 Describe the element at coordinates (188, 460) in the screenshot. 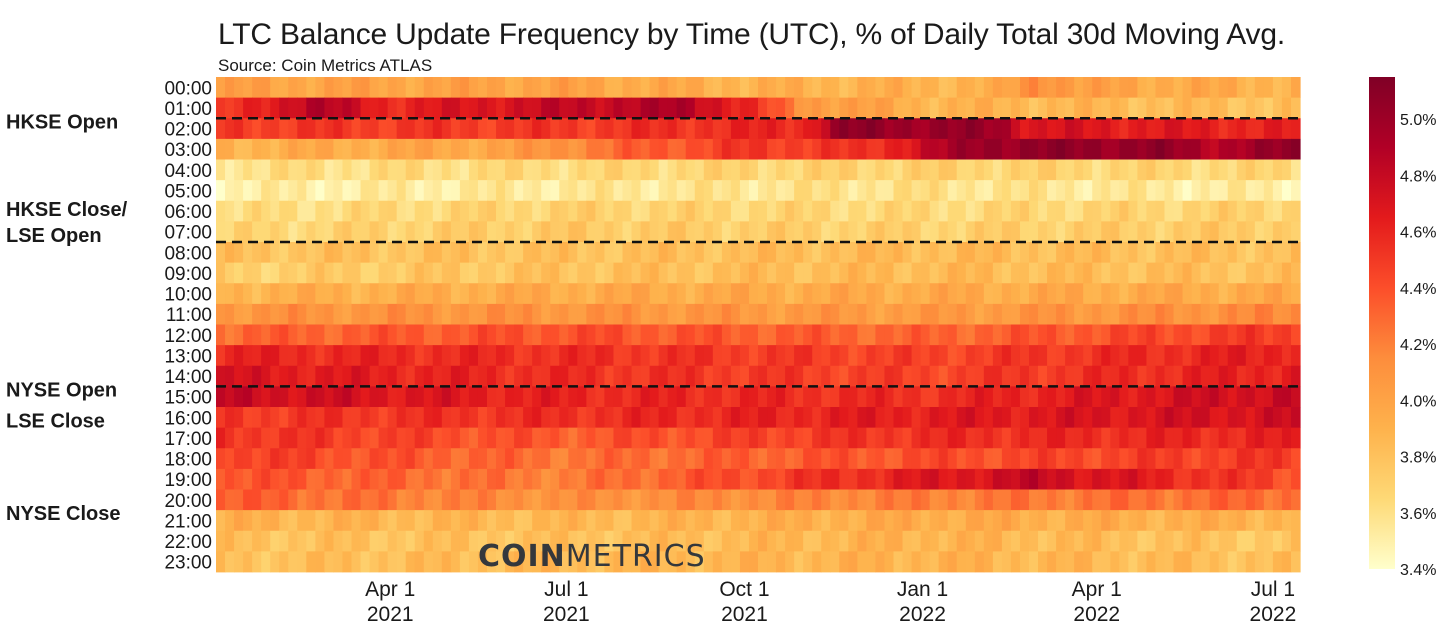

I see `hour-tick-label: 18:00` at that location.